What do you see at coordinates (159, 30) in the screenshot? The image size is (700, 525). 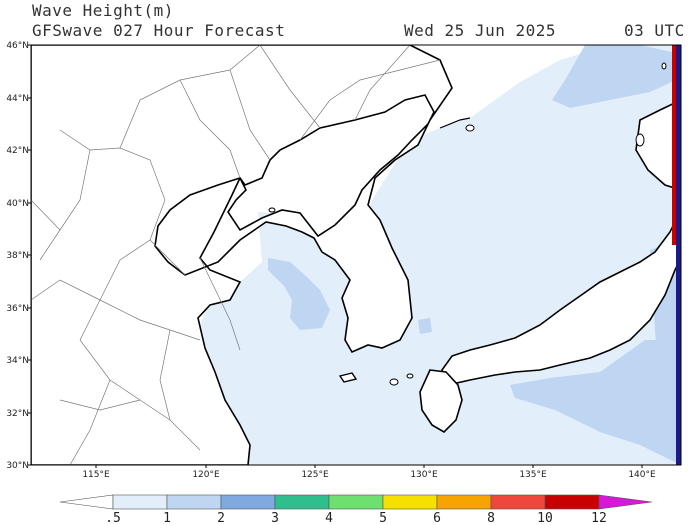 I see `forecast-subtitle: GFSwave 027 Hour Forecast` at bounding box center [159, 30].